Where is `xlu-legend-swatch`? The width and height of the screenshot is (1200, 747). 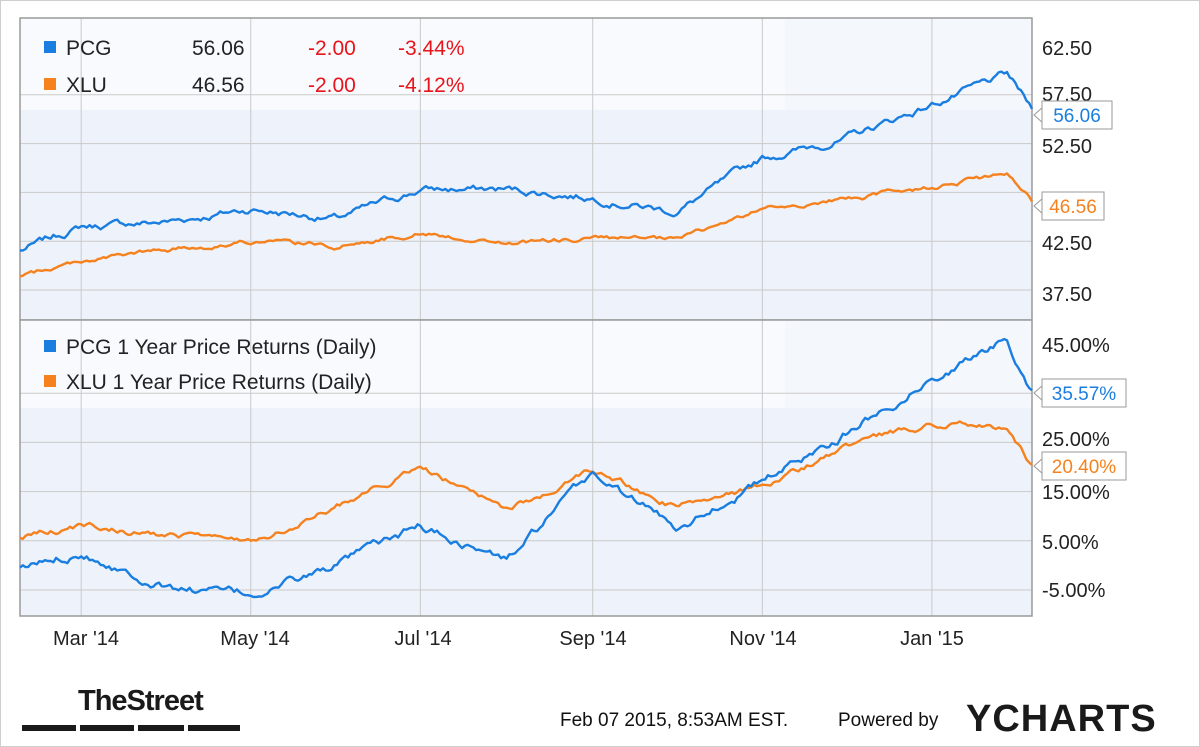 xlu-legend-swatch is located at coordinates (50, 84).